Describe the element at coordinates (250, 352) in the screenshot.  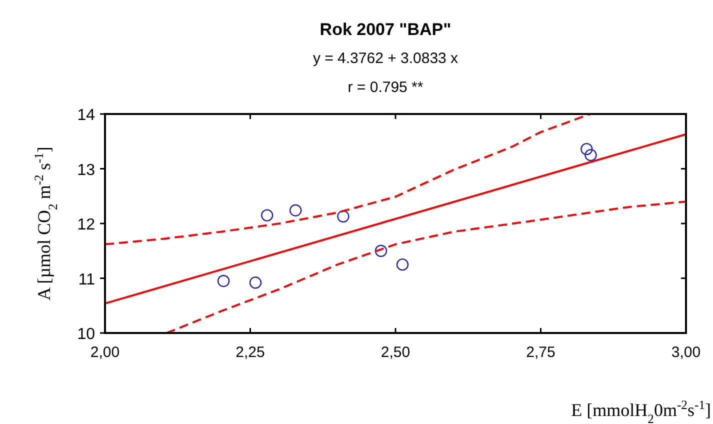
I see `x-tick-label: 2,25` at that location.